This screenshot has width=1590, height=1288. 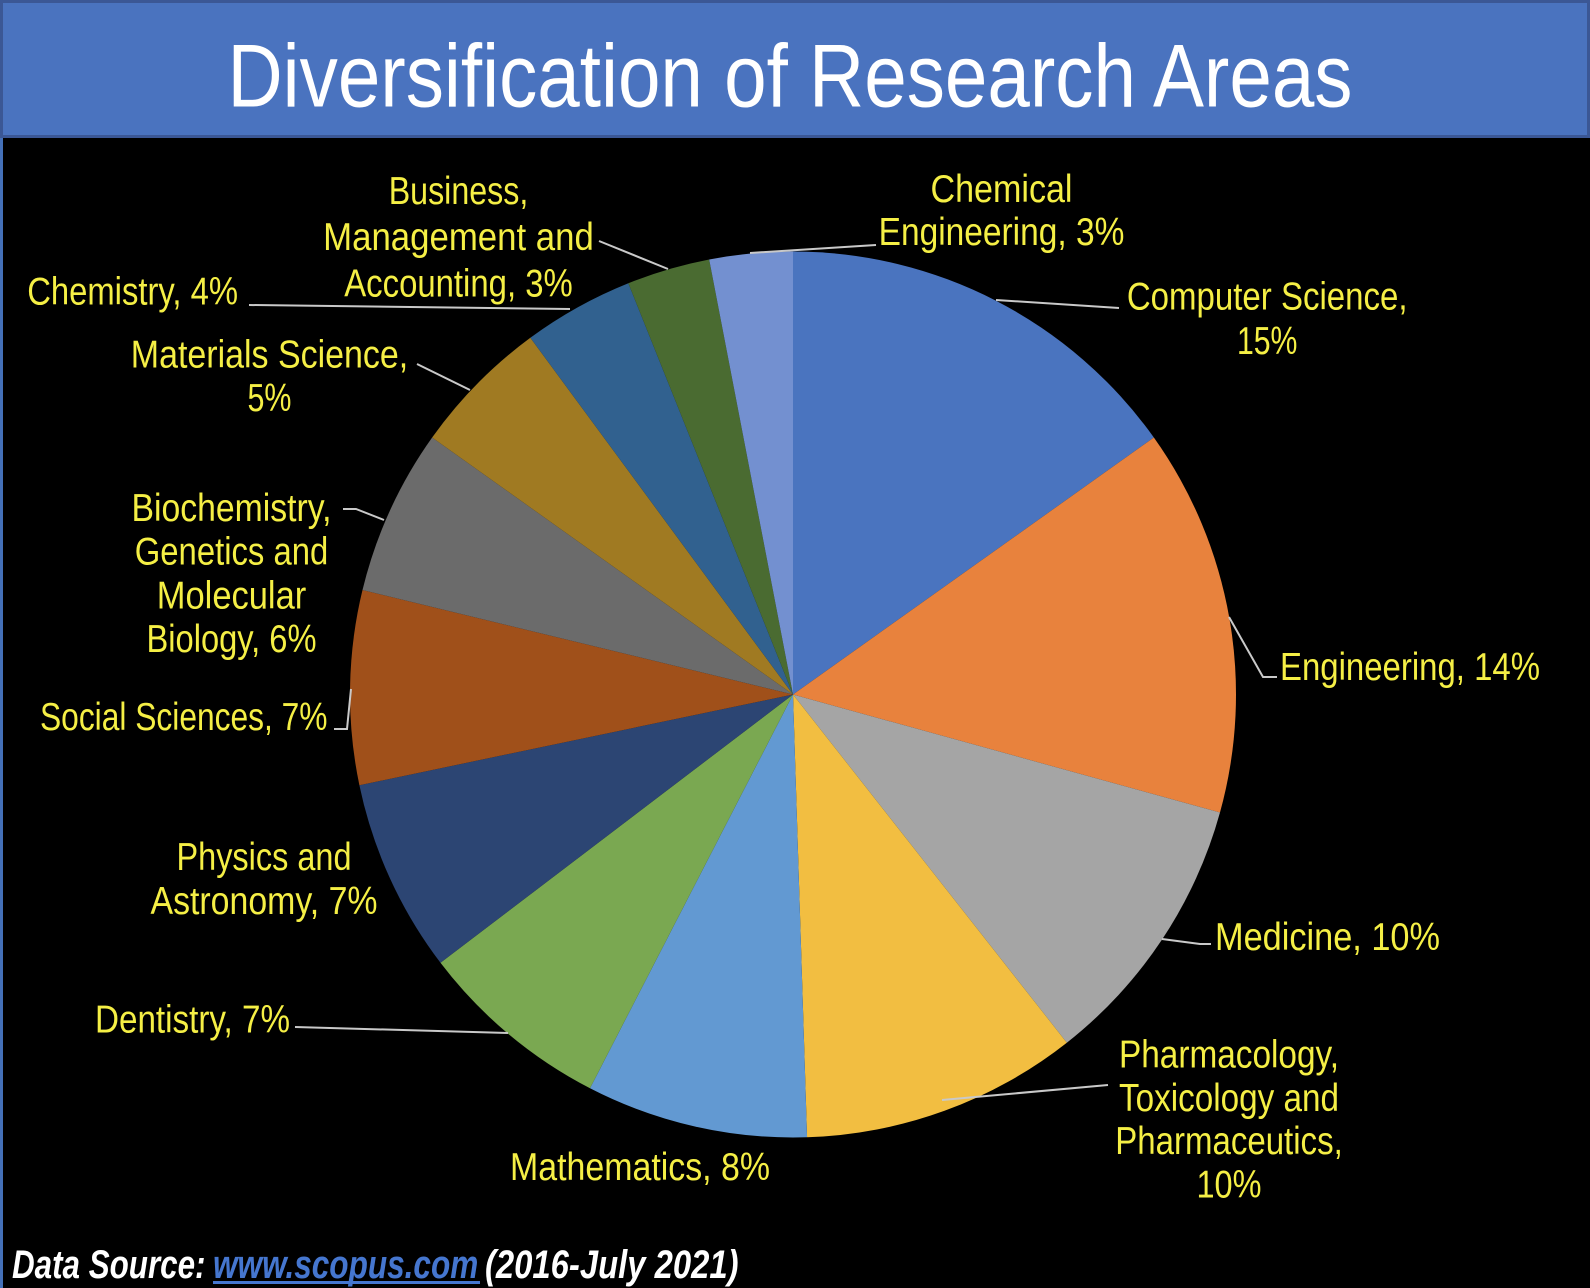 What do you see at coordinates (1229, 1141) in the screenshot?
I see `svg-text: Pharmaceutics,` at bounding box center [1229, 1141].